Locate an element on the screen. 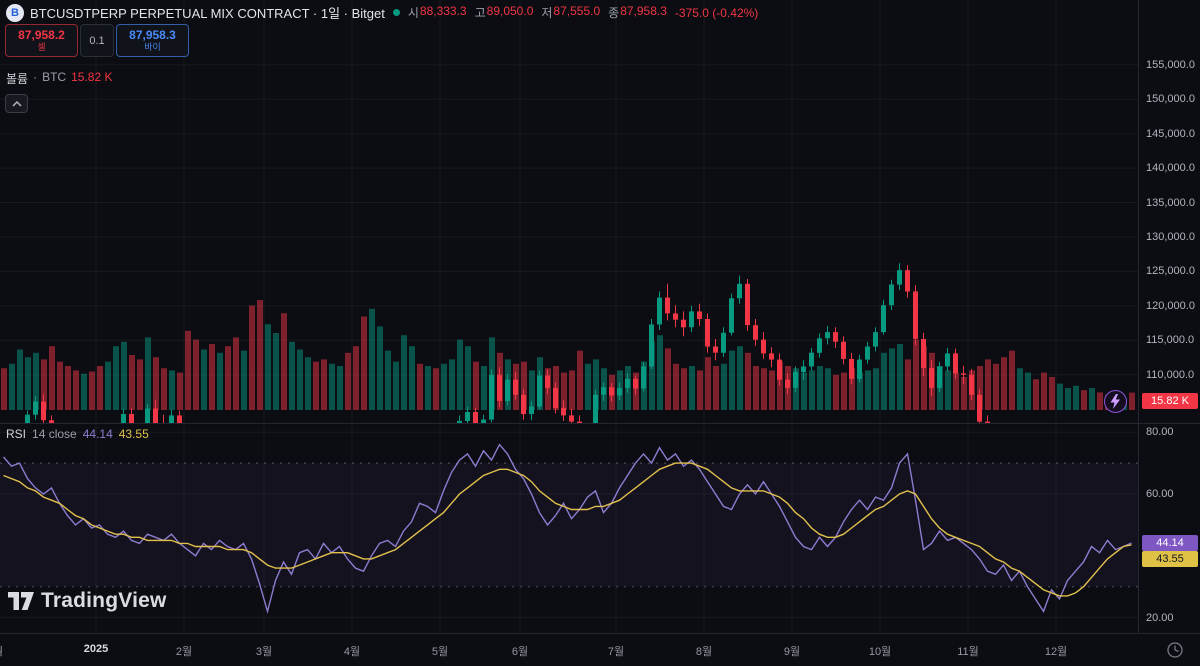 The width and height of the screenshot is (1200, 666). instant-trade-button is located at coordinates (1115, 401).